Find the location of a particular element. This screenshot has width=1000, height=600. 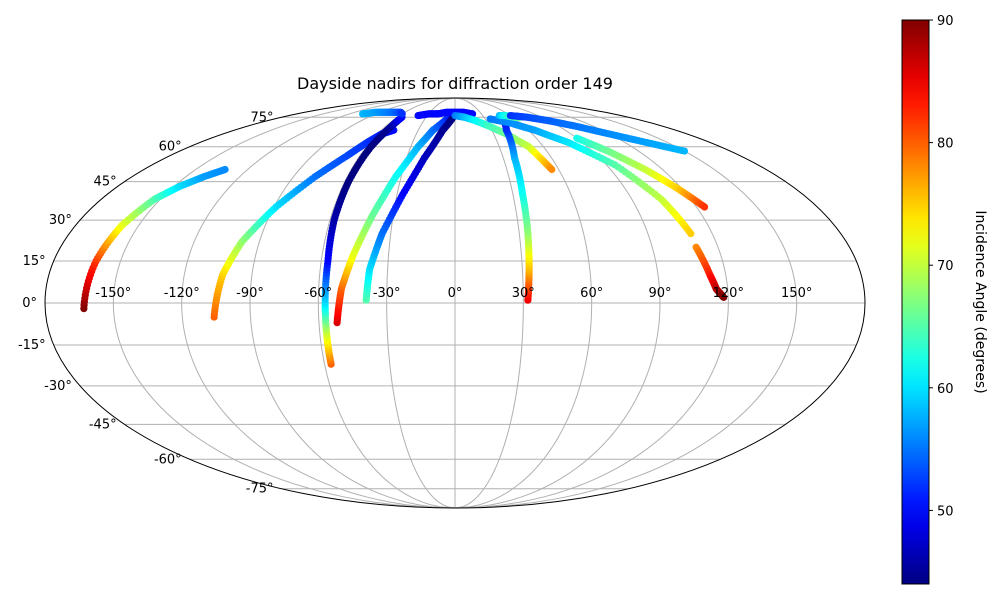

x-tick-label: -90° is located at coordinates (250, 293).